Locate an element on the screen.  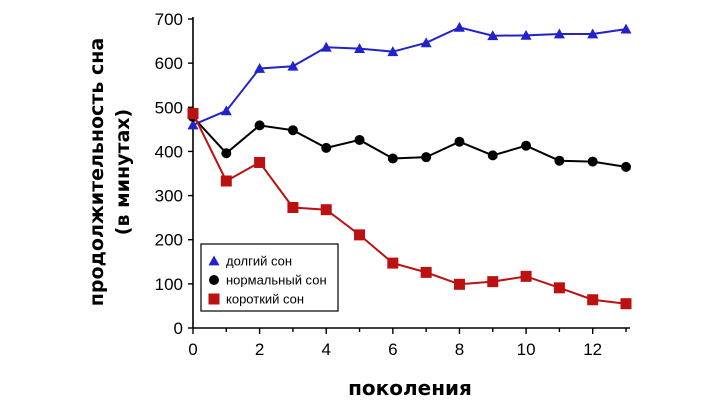
legend-box is located at coordinates (269, 277).